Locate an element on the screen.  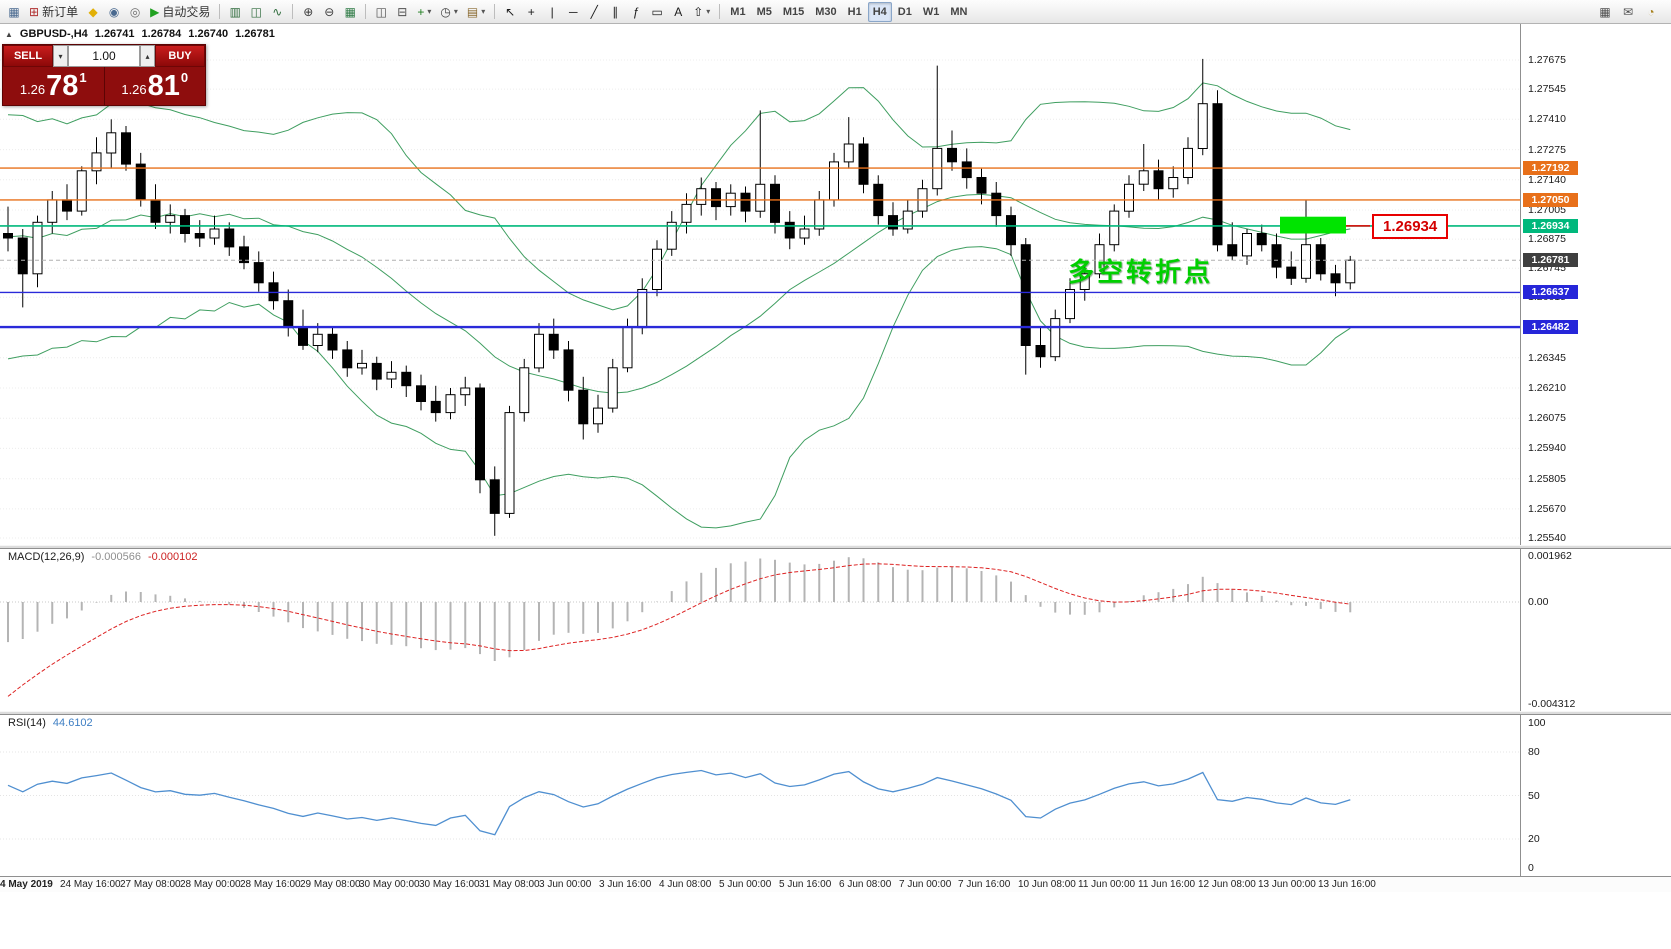
trade-panel-divider is located at coordinates (104, 86).